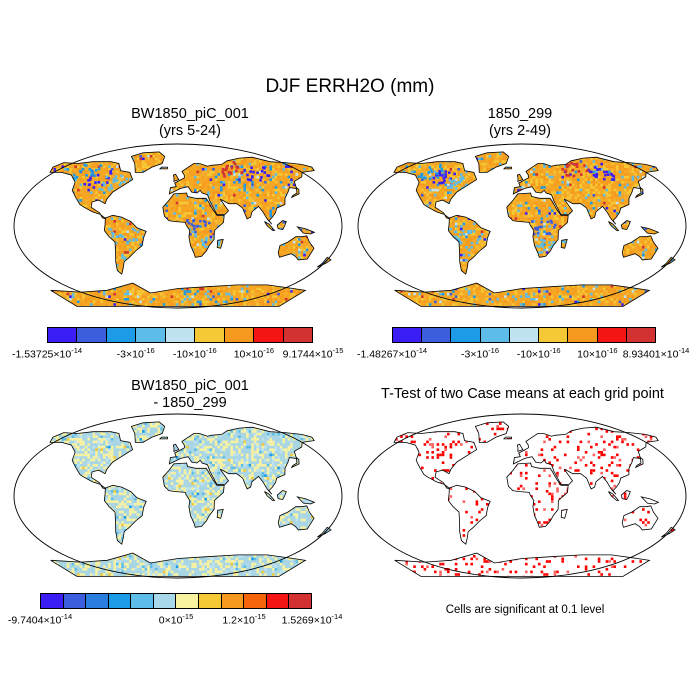 Image resolution: width=700 pixels, height=700 pixels. What do you see at coordinates (597, 353) in the screenshot?
I see `cb2-tick-label: 10×10⁻¹⁶` at bounding box center [597, 353].